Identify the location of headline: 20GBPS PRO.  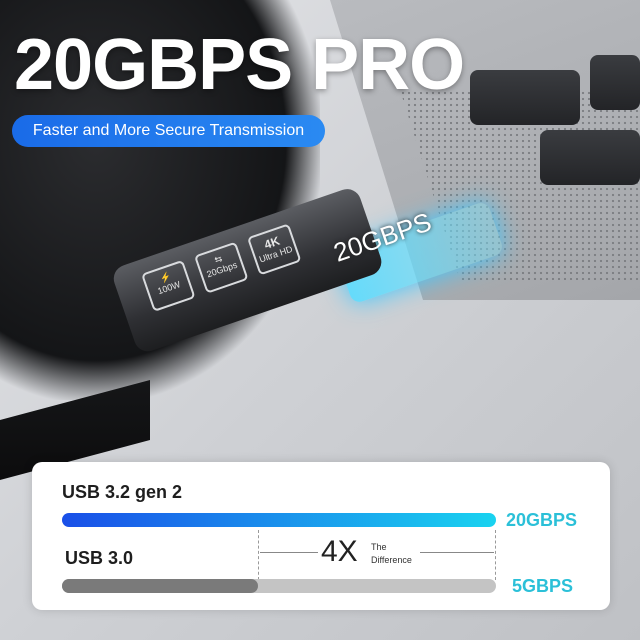
(239, 65).